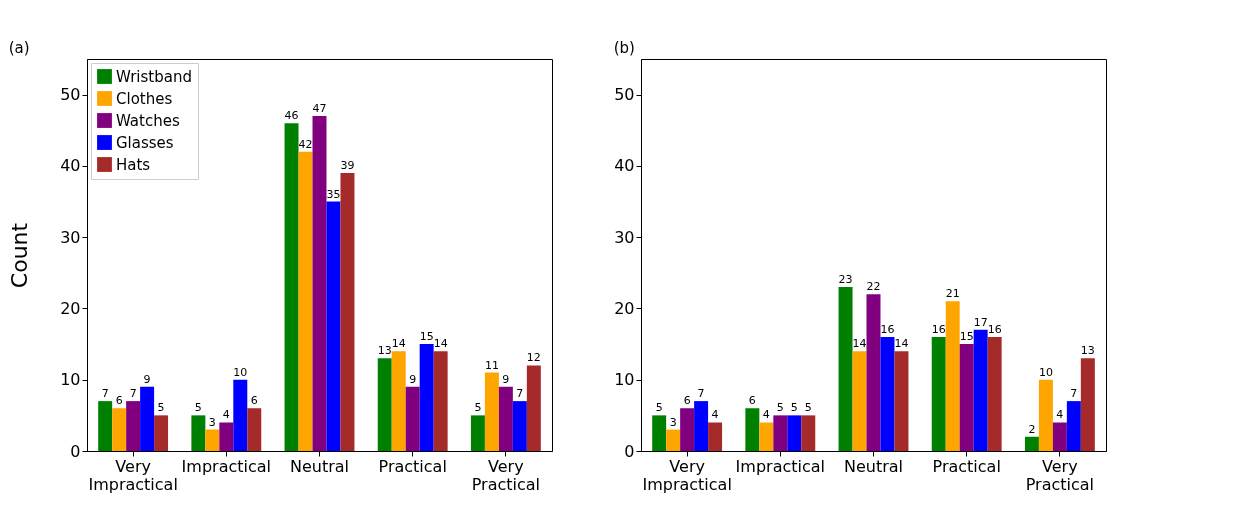 The height and width of the screenshot is (525, 1240). What do you see at coordinates (319, 109) in the screenshot?
I see `data-label: 47` at bounding box center [319, 109].